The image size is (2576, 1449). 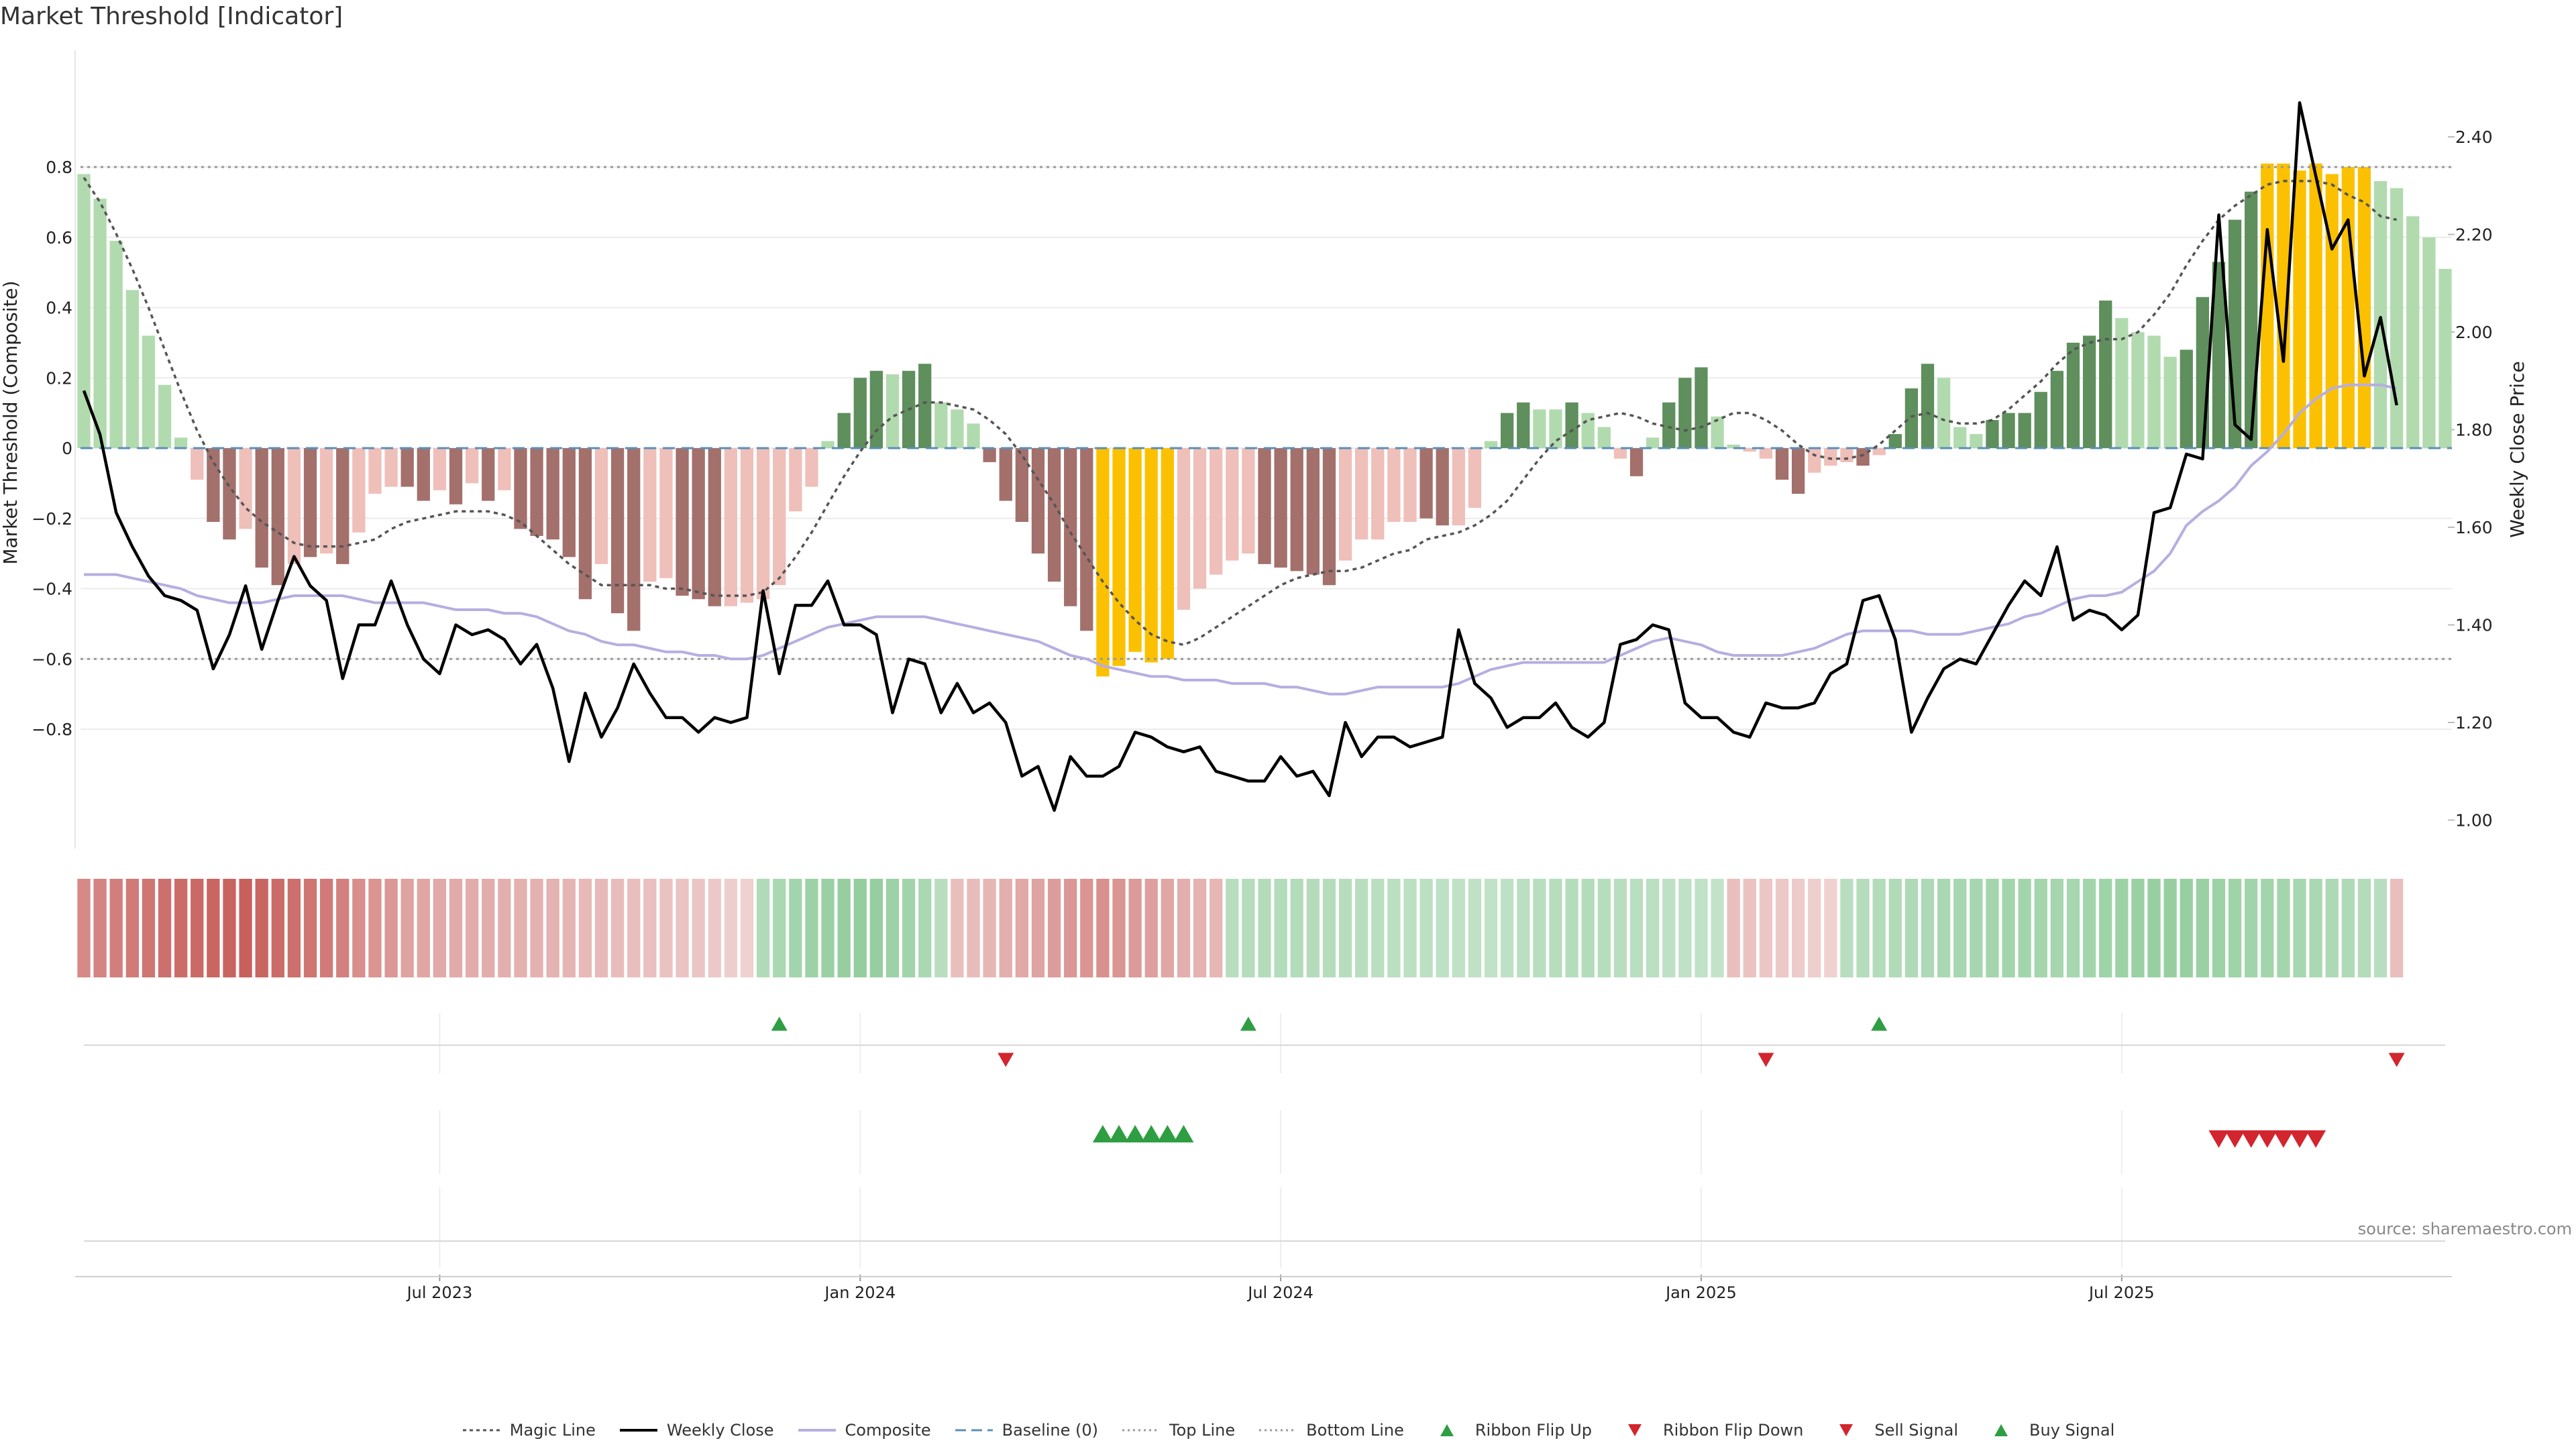 What do you see at coordinates (2474, 723) in the screenshot?
I see `y2-tick-label: 1.20` at bounding box center [2474, 723].